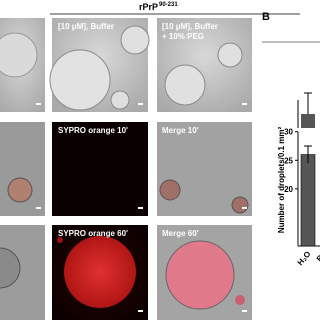  Describe the element at coordinates (288, 160) in the screenshot. I see `y-tick-label: 25` at that location.